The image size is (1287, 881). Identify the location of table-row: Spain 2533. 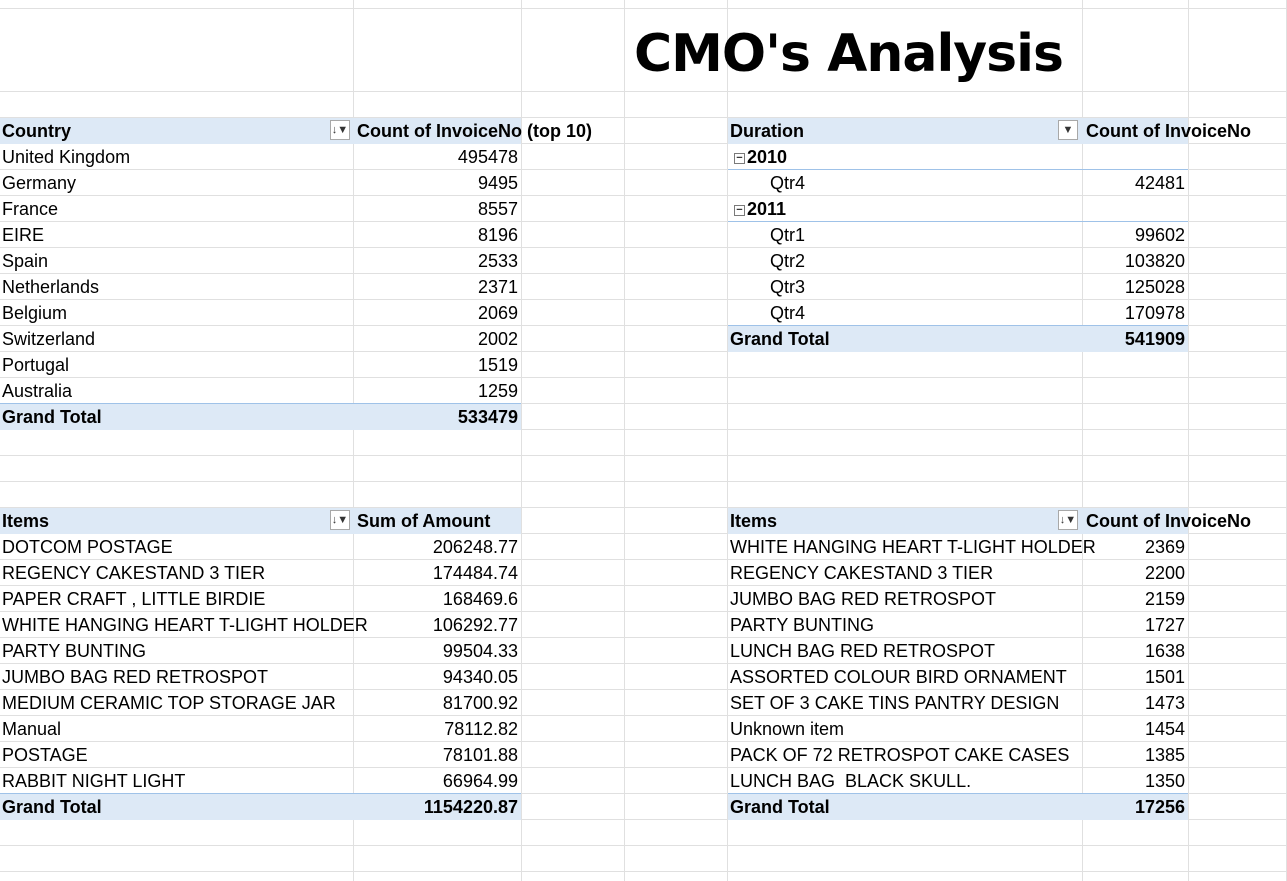
(260, 261).